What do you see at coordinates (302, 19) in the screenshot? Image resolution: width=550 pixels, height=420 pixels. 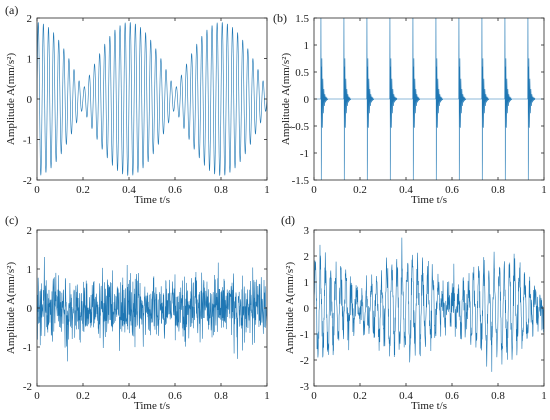 I see `y-tick-label: 1.5` at bounding box center [302, 19].